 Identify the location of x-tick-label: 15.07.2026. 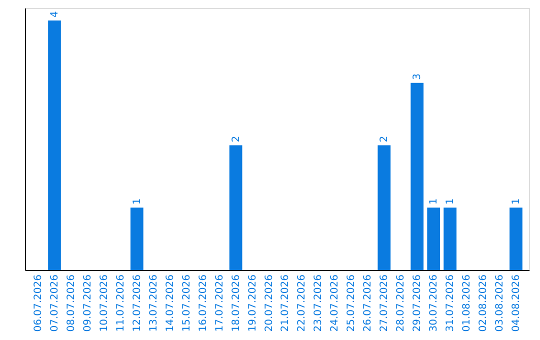
(186, 303).